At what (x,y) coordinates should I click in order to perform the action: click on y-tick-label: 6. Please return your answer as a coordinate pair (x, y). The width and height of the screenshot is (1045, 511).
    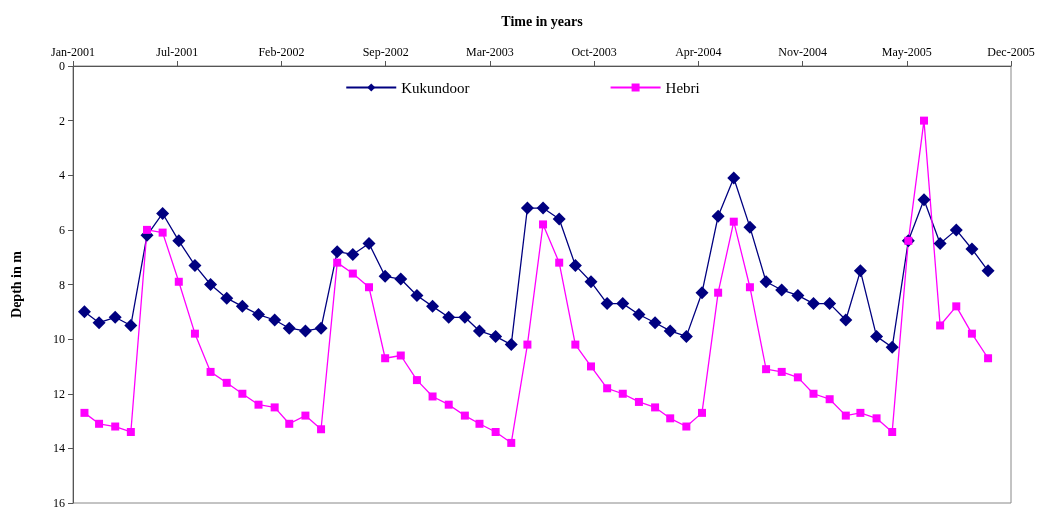
    Looking at the image, I should click on (62, 229).